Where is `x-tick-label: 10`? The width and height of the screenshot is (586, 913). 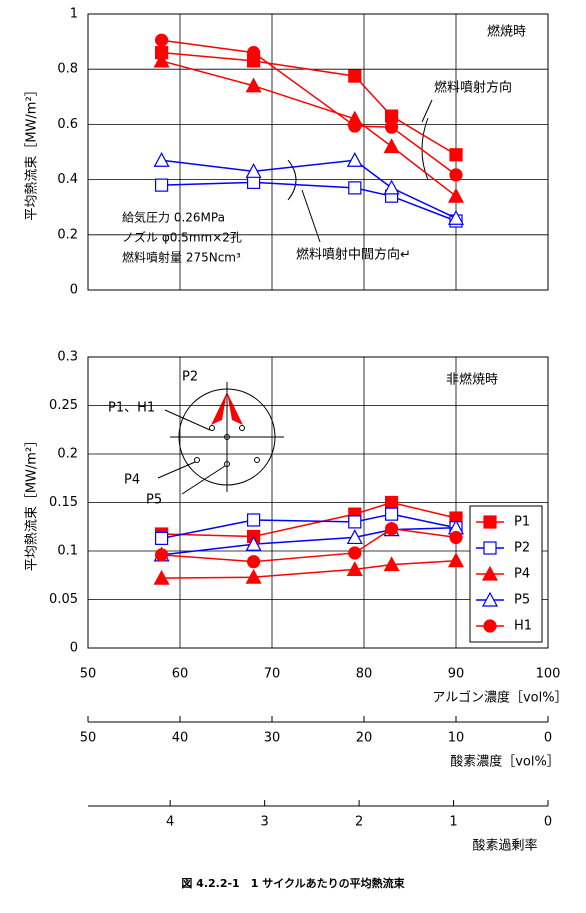 x-tick-label: 10 is located at coordinates (456, 738).